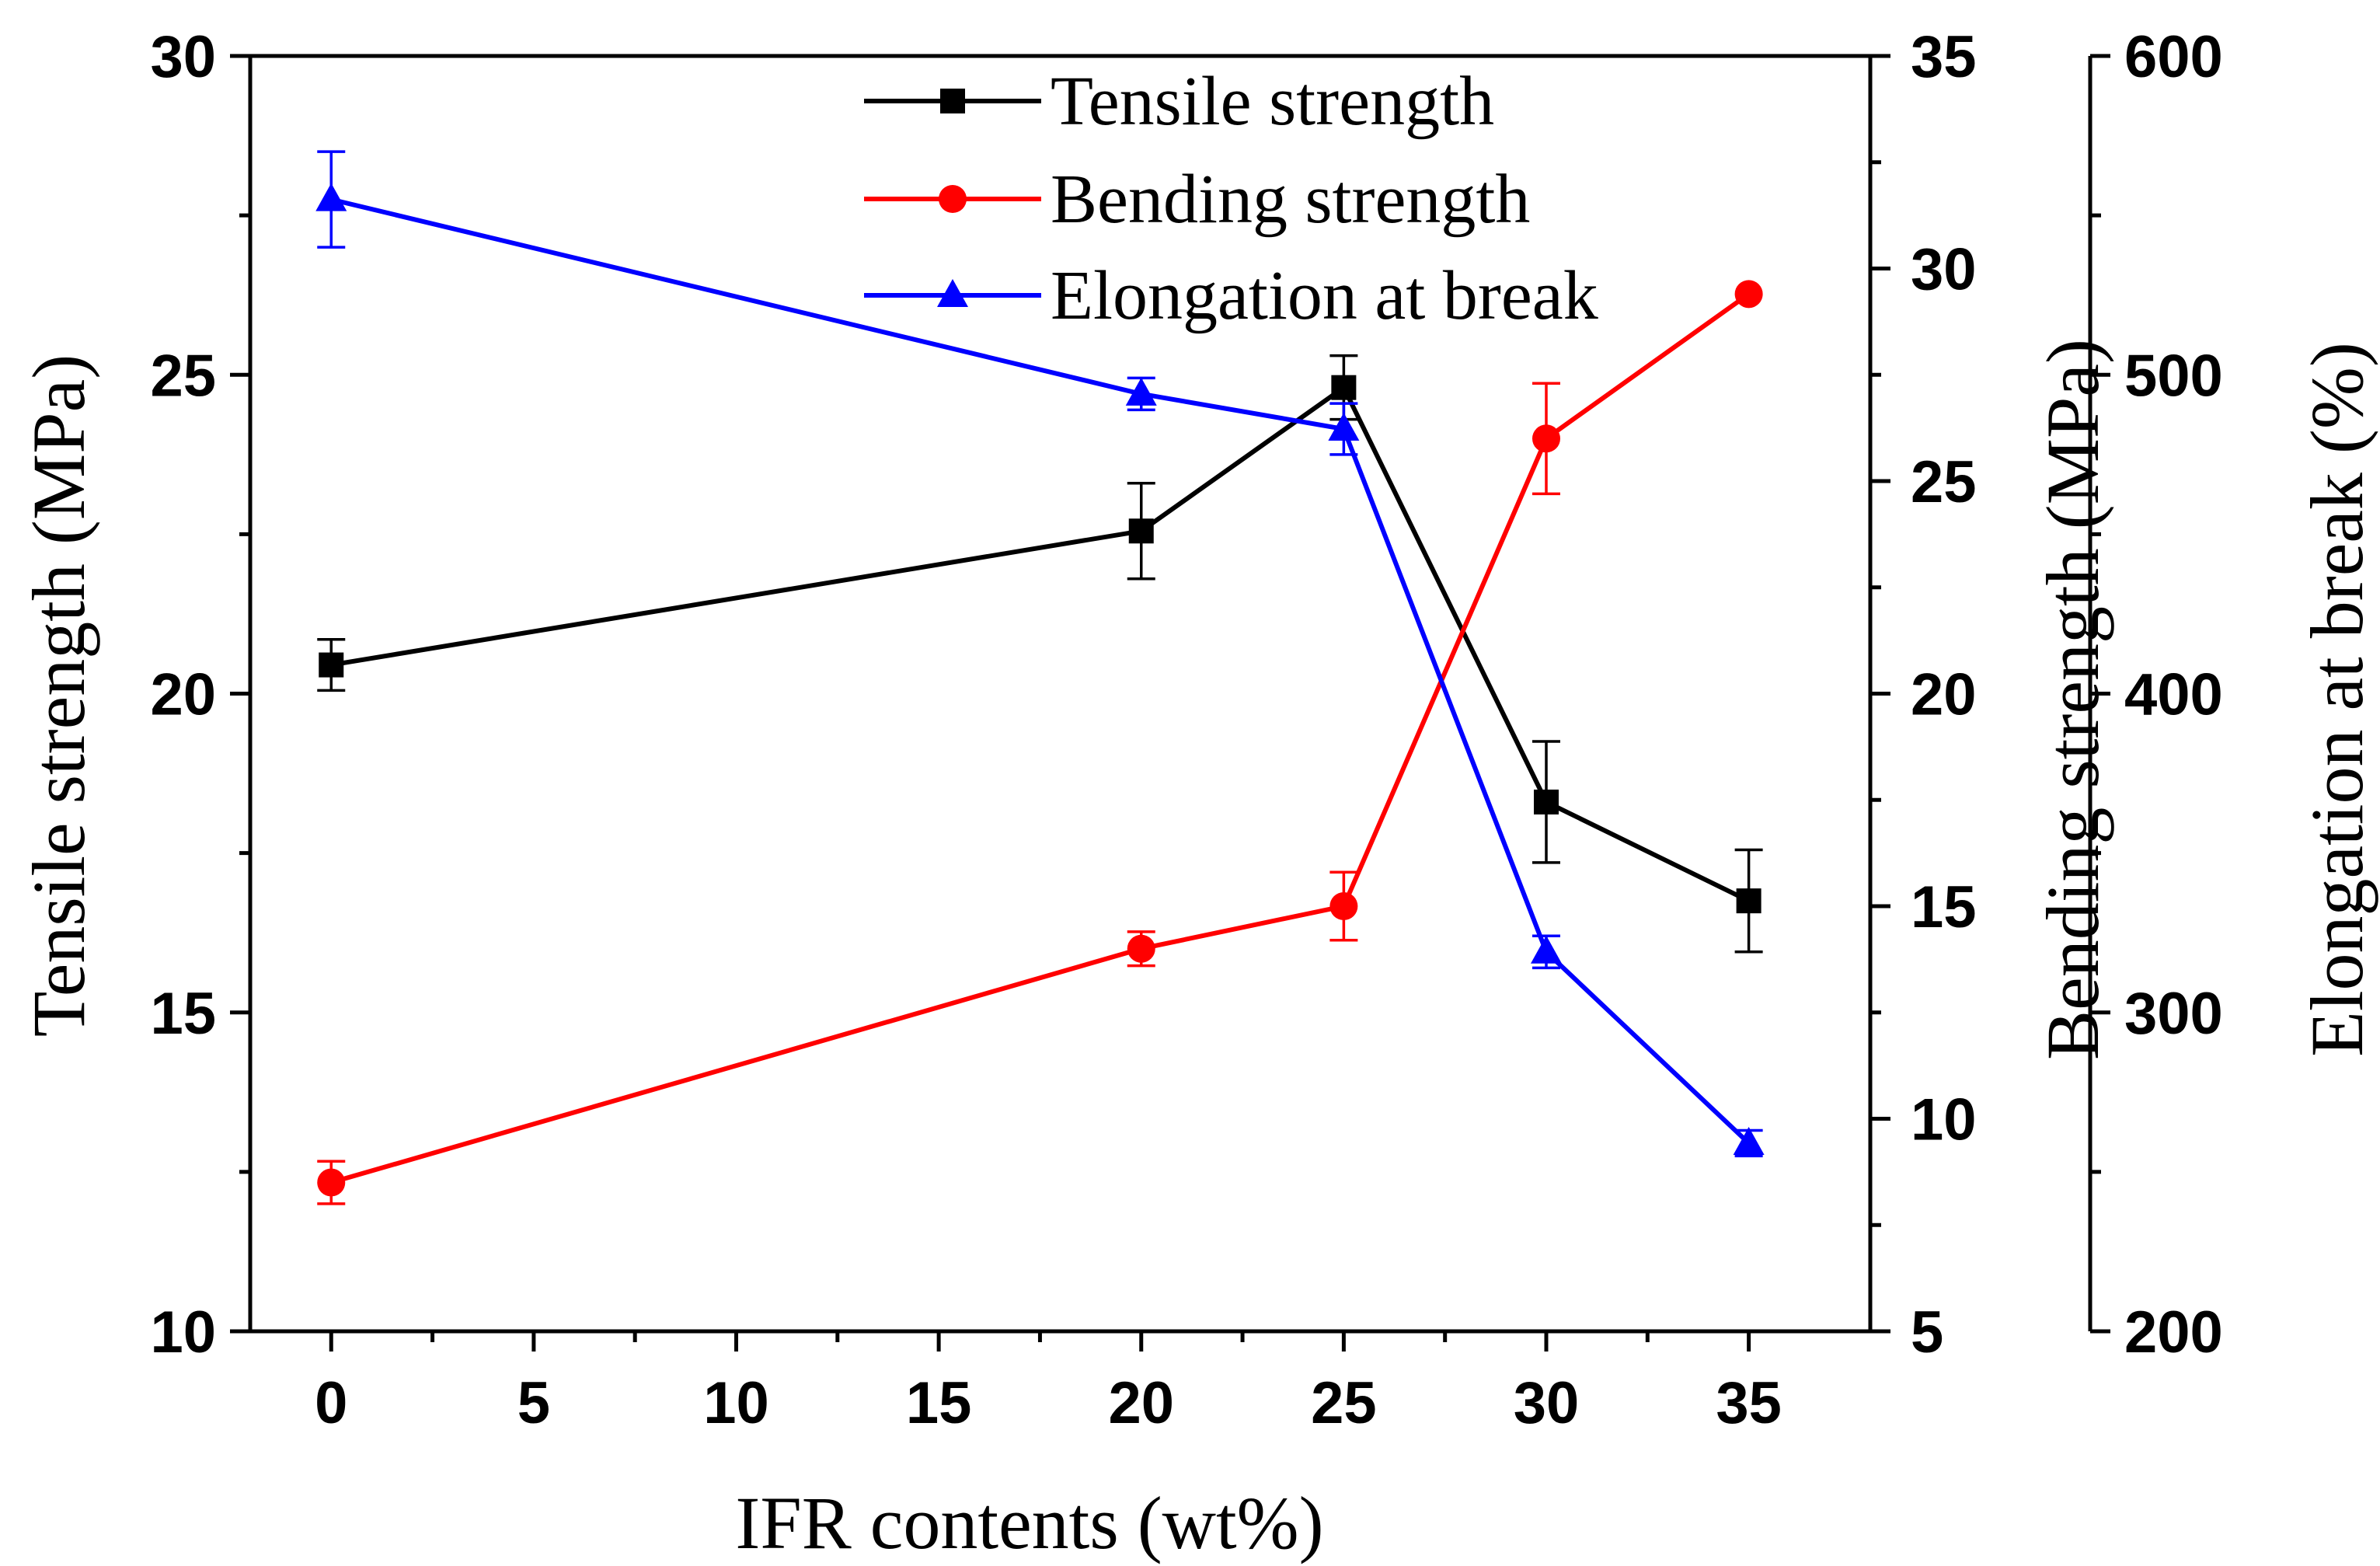  What do you see at coordinates (736, 1403) in the screenshot?
I see `x-tick-label: 10` at bounding box center [736, 1403].